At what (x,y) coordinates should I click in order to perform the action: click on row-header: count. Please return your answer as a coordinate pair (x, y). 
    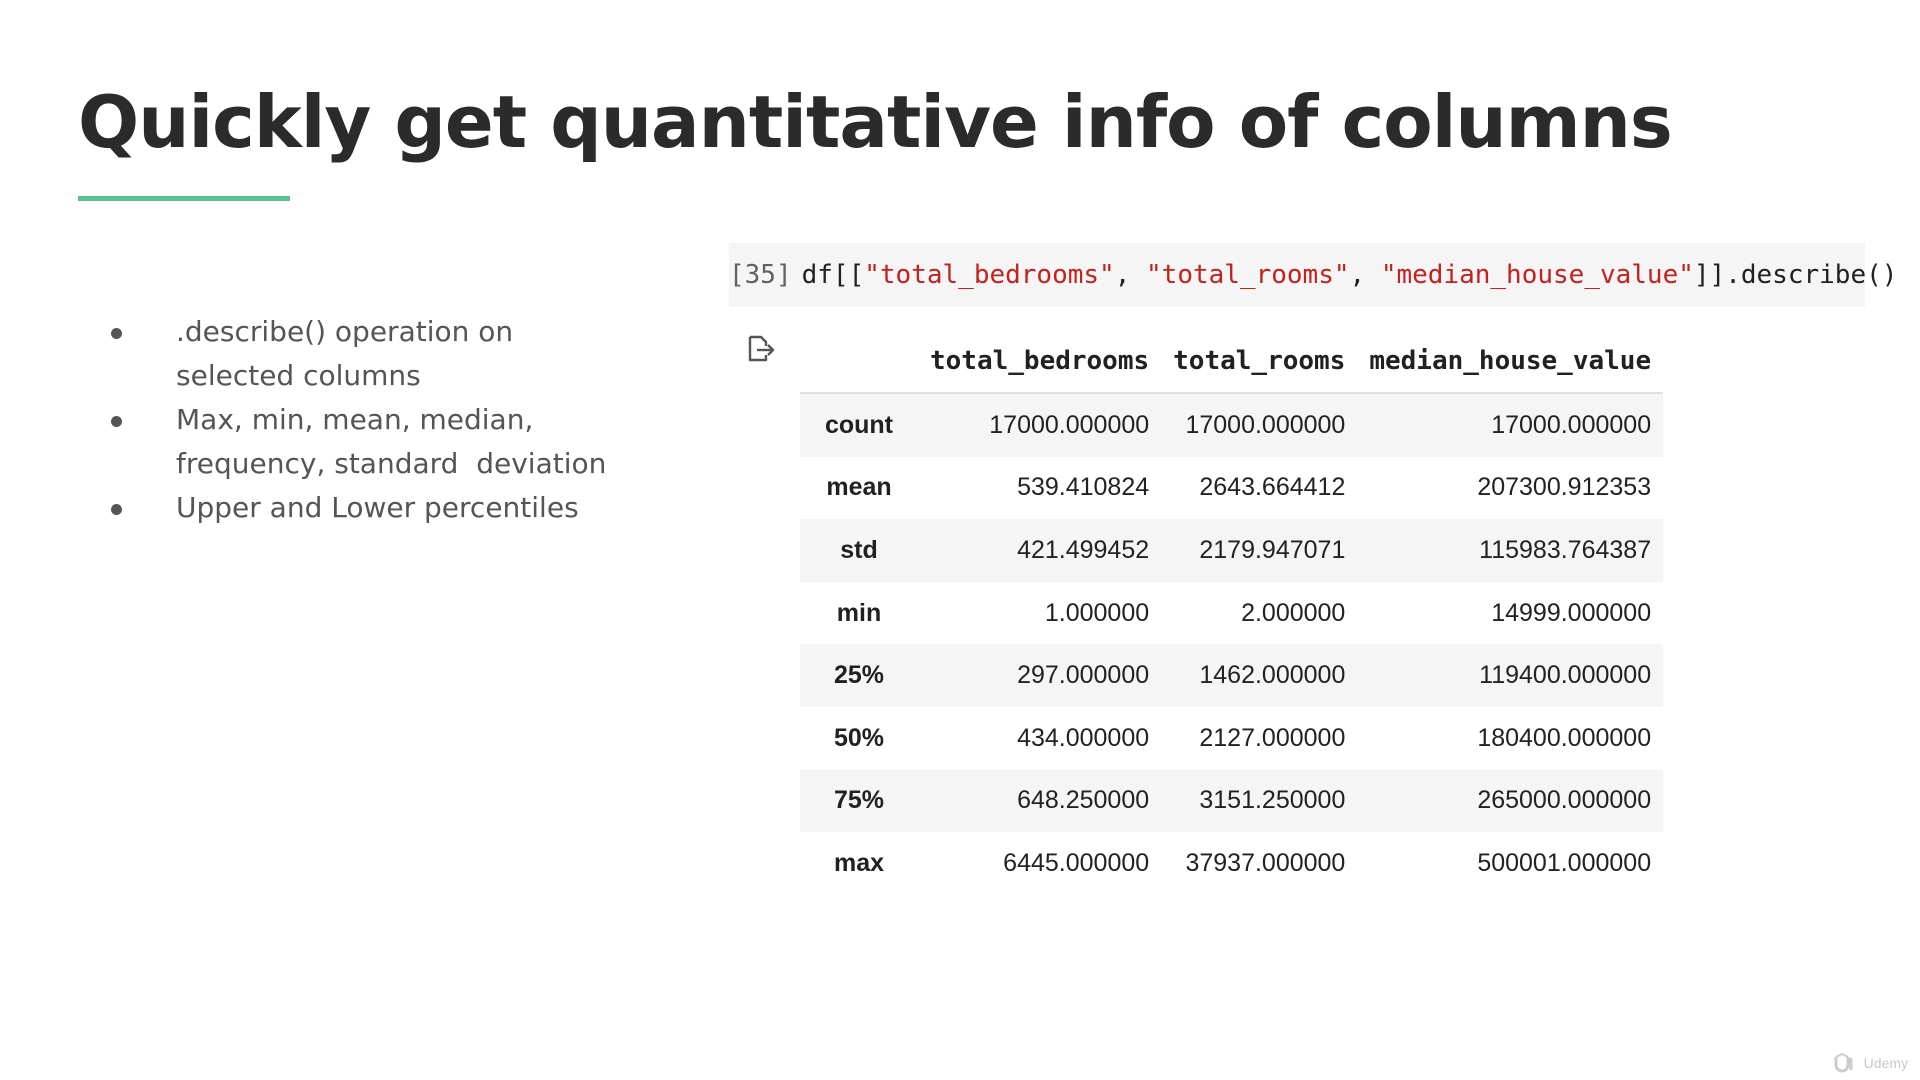
    Looking at the image, I should click on (859, 424).